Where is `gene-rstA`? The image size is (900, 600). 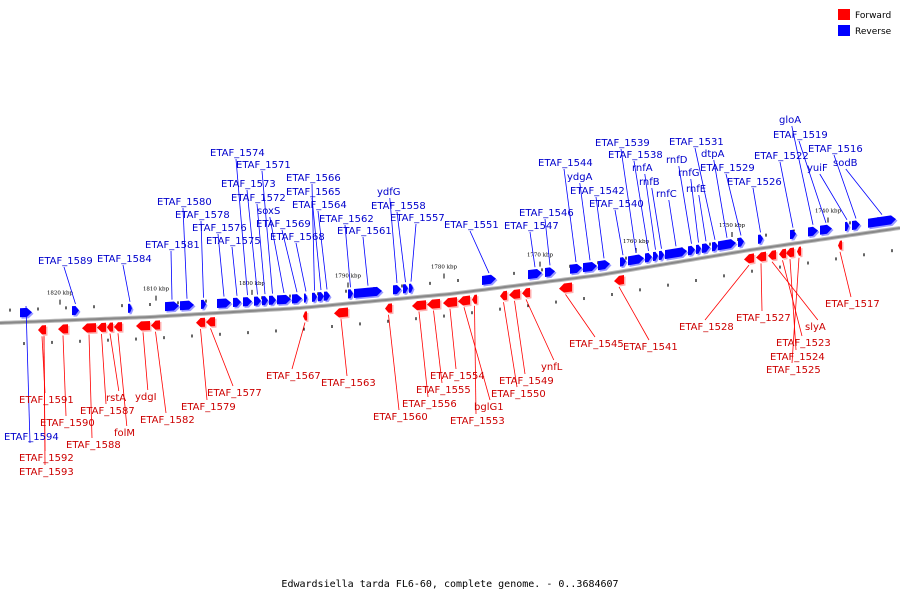
gene-rstA is located at coordinates (110, 327).